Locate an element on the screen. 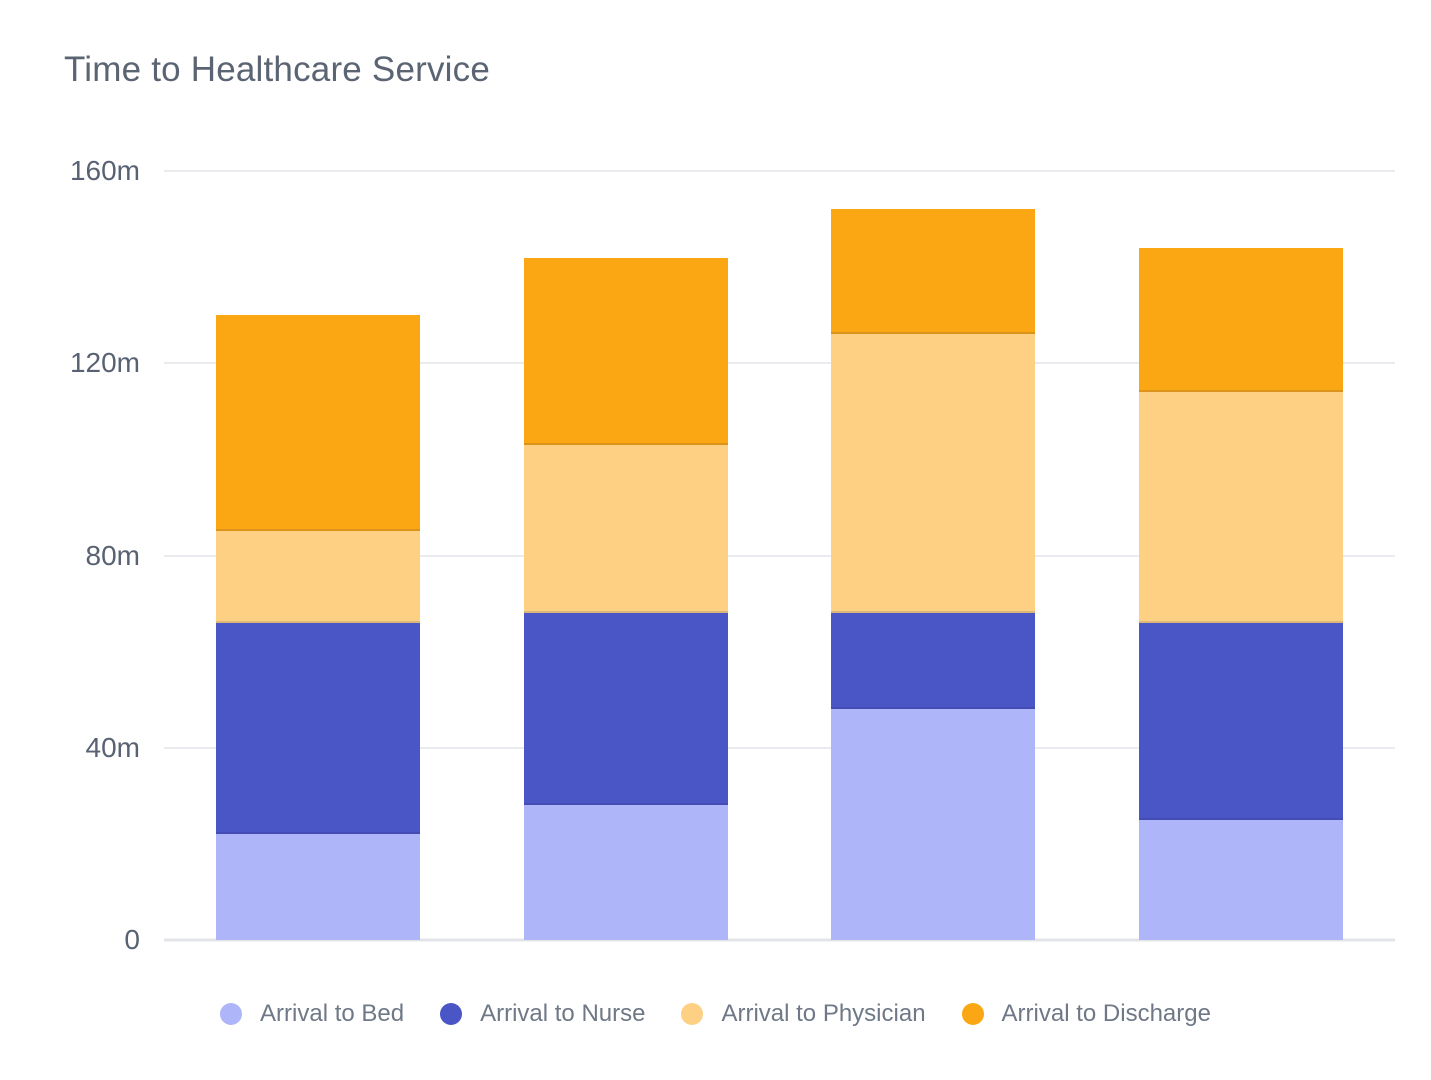 The image size is (1431, 1080). legend-item-arrival-to-nurse: Arrival to Nurse is located at coordinates (542, 1014).